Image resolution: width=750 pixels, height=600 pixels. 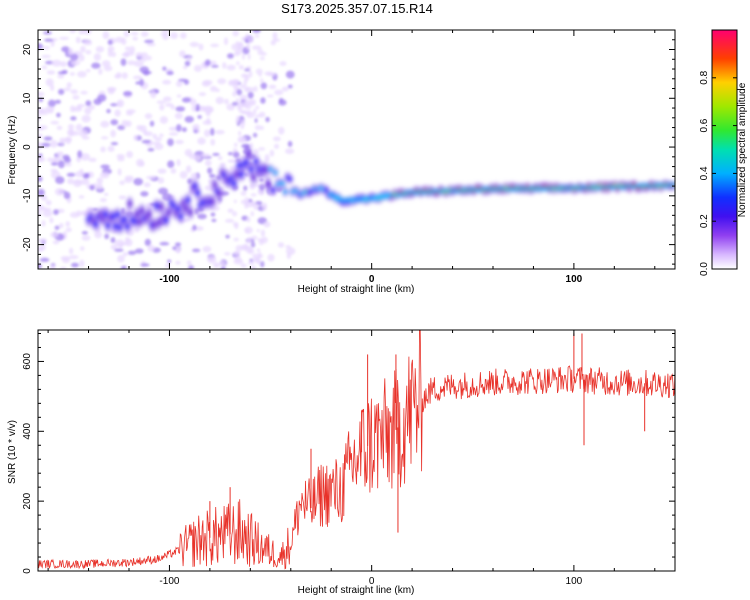 I want to click on colorbar-tick-label: 0.6, so click(x=704, y=125).